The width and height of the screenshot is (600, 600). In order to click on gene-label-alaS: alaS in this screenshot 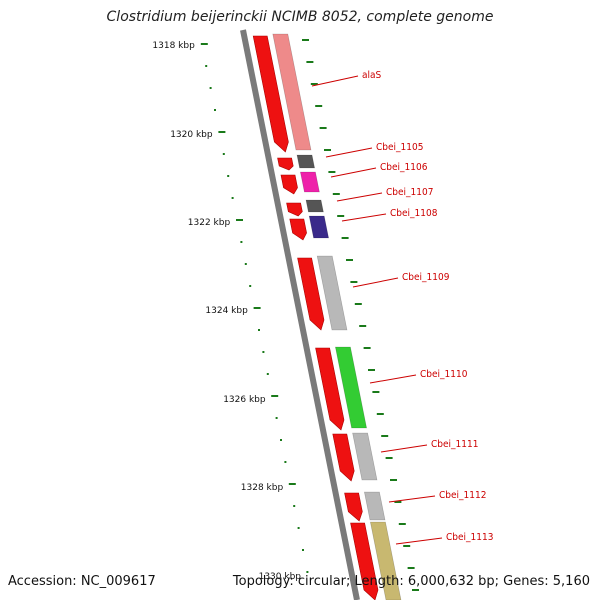, I will do `click(372, 75)`.